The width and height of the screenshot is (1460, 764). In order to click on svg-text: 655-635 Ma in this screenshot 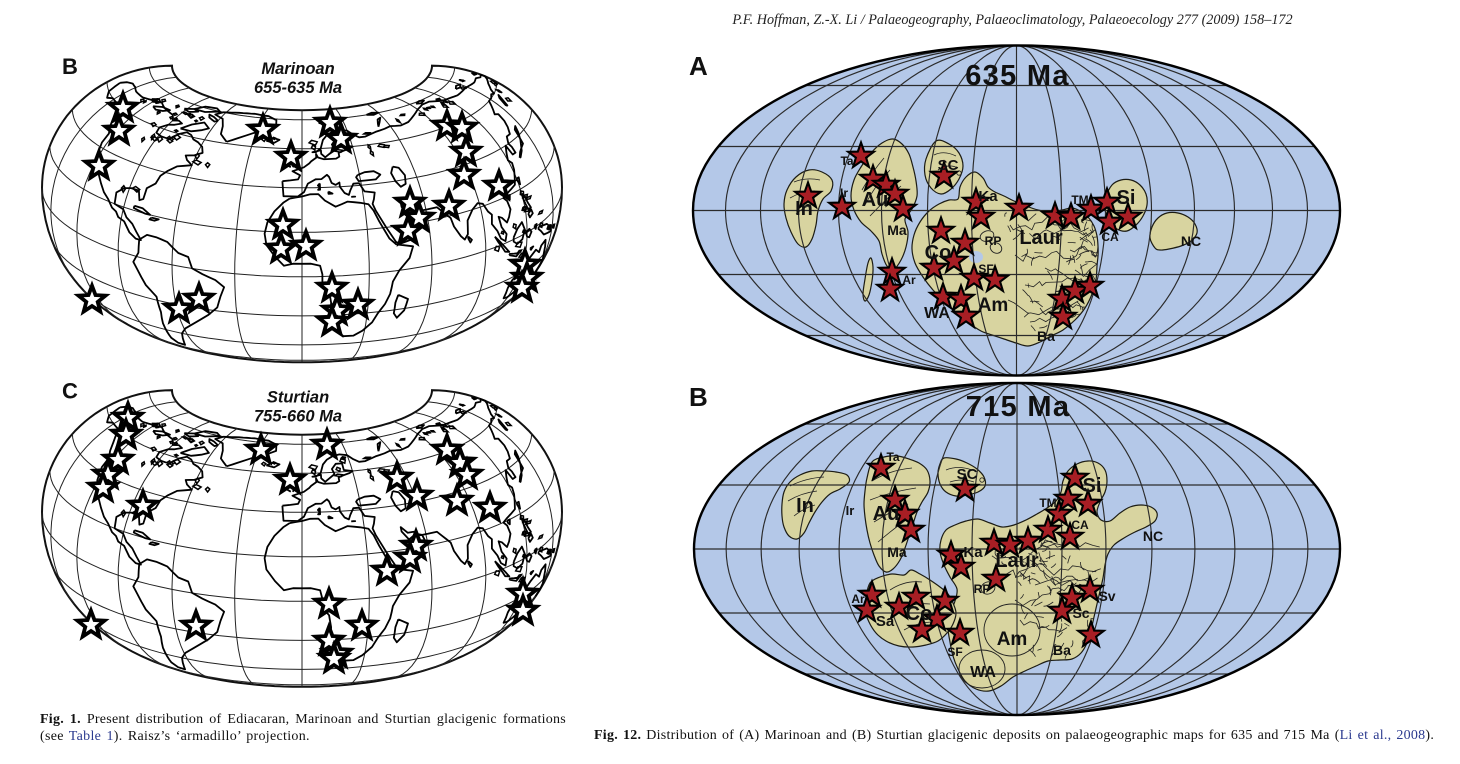, I will do `click(298, 88)`.